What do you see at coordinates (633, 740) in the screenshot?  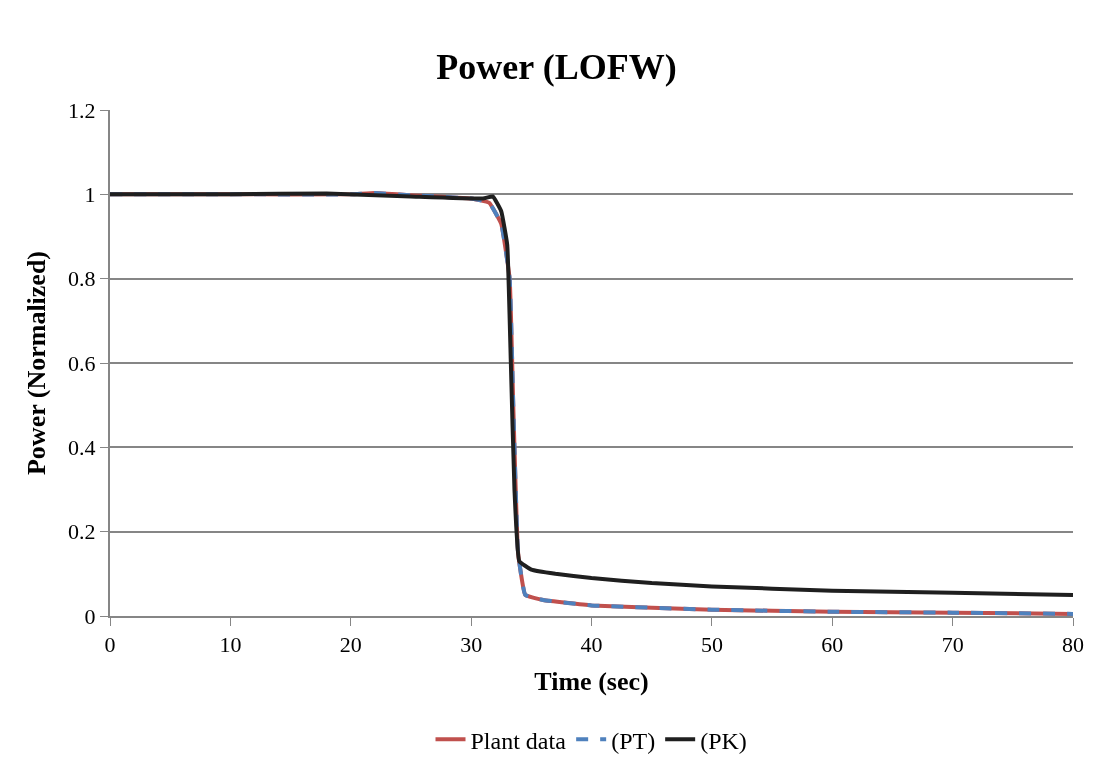 I see `legend-label: (PT)` at bounding box center [633, 740].